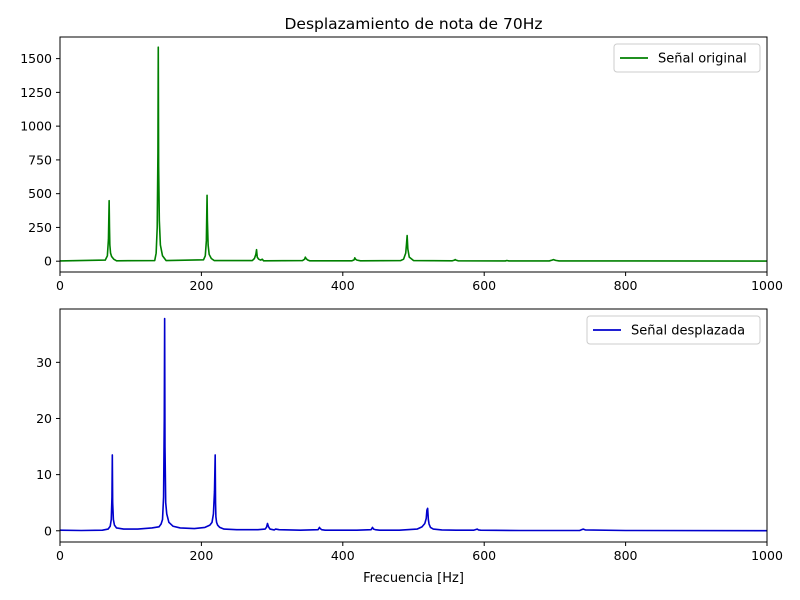 The height and width of the screenshot is (600, 800). I want to click on legend: Señal desplazada, so click(673, 330).